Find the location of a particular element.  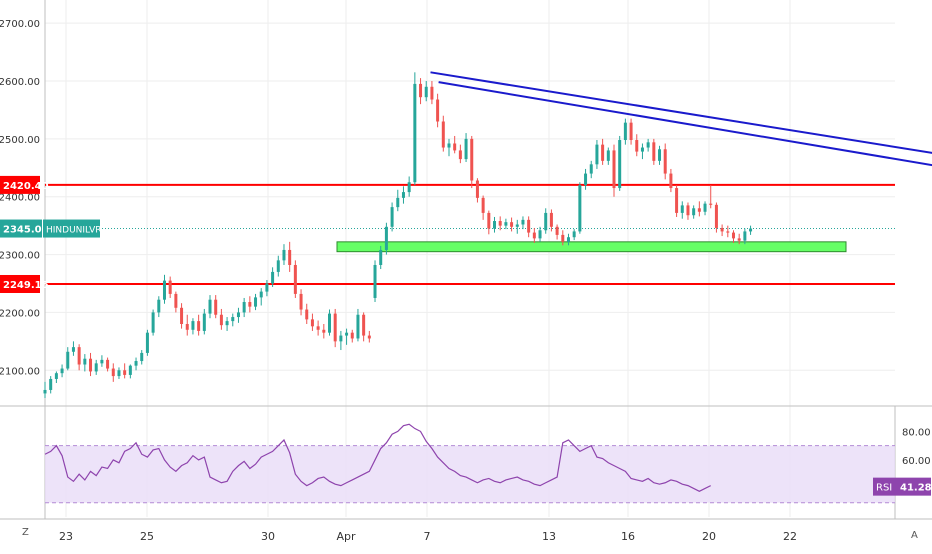

rsi-tick-label: 80.00 is located at coordinates (916, 432).